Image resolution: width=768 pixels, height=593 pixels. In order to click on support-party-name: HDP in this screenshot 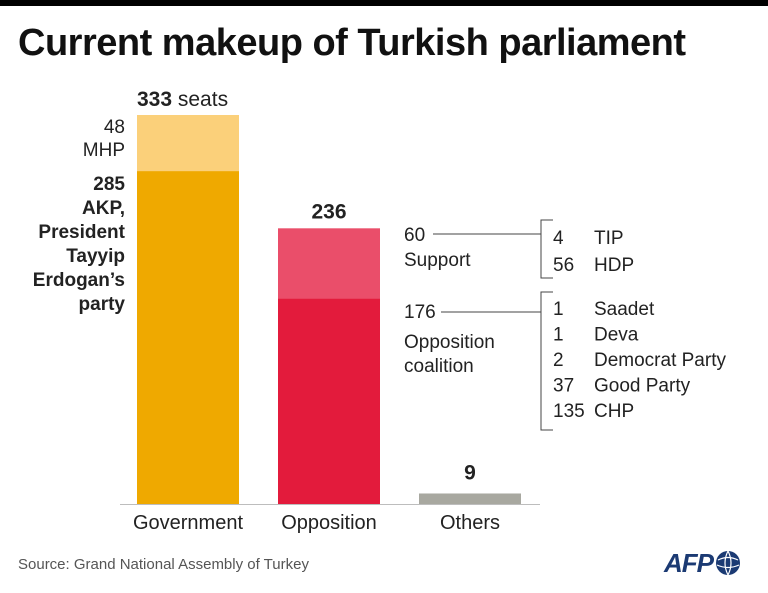, I will do `click(614, 265)`.